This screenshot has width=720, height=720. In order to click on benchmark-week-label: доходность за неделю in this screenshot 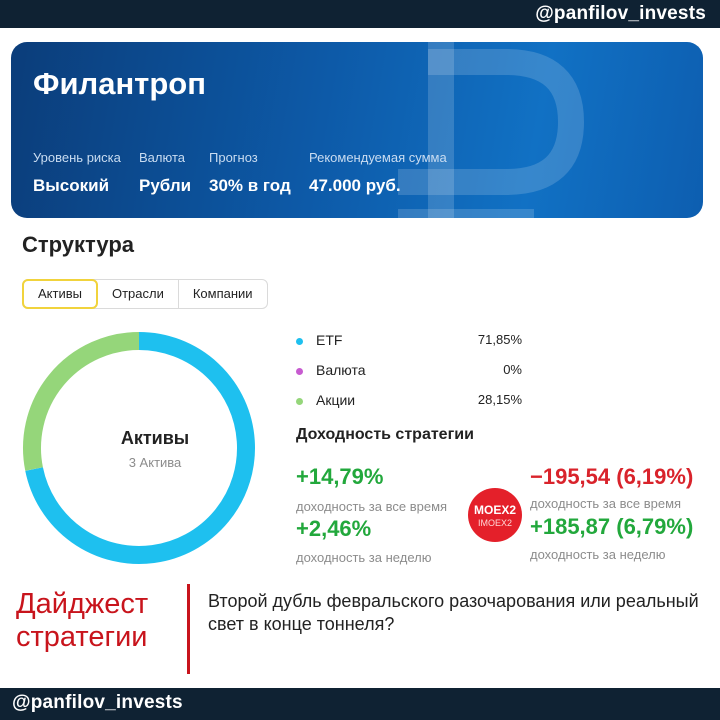, I will do `click(598, 554)`.